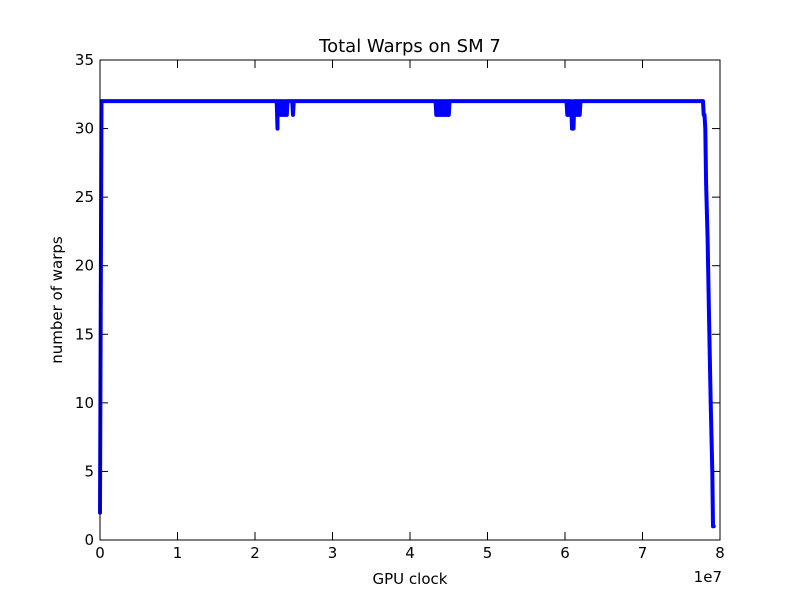 The width and height of the screenshot is (800, 600). What do you see at coordinates (84, 334) in the screenshot?
I see `y-tick-label: 15` at bounding box center [84, 334].